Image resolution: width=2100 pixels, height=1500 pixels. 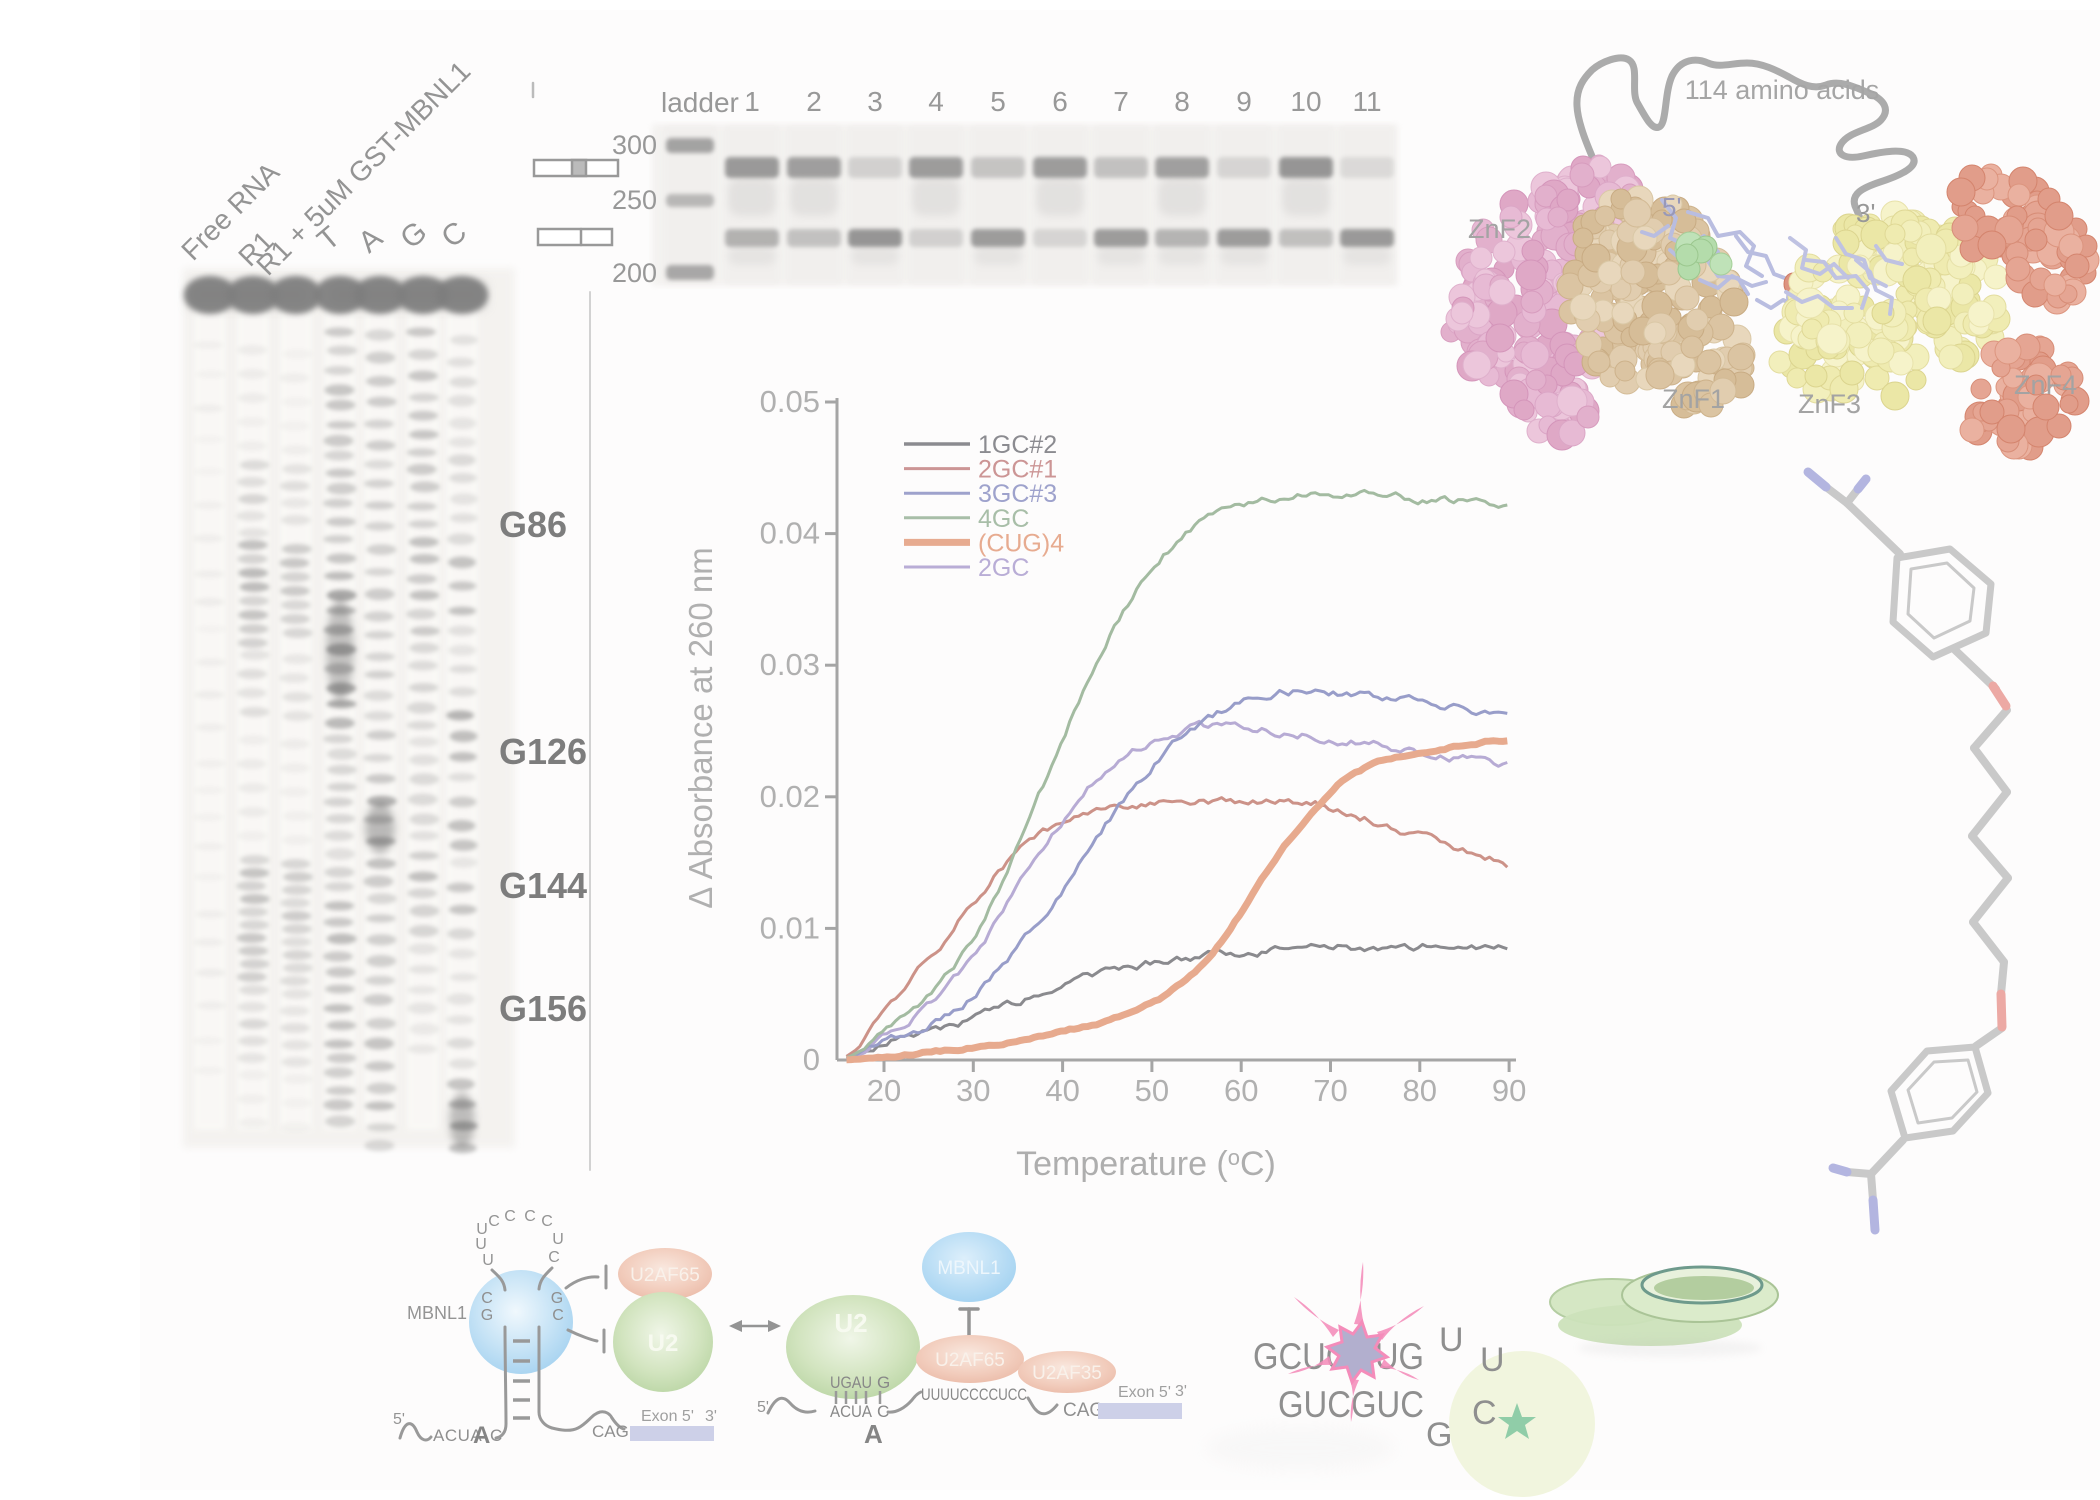 What do you see at coordinates (811, 1059) in the screenshot?
I see `svg-text: 0` at bounding box center [811, 1059].